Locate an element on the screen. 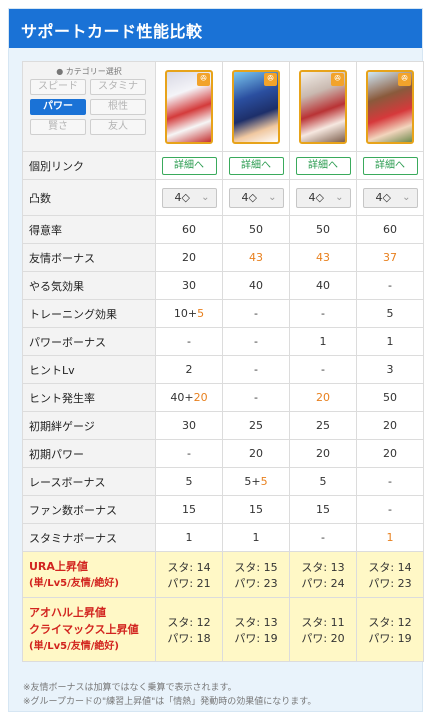 The width and height of the screenshot is (431, 720). powerbonus-row: パワーボーナス - - 1 1 is located at coordinates (223, 341).